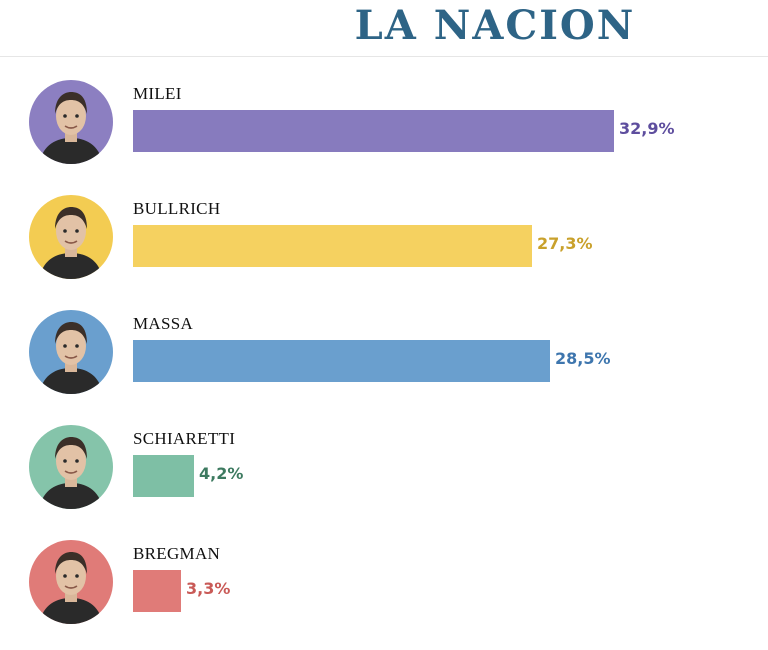 The width and height of the screenshot is (768, 650). Describe the element at coordinates (583, 358) in the screenshot. I see `value-label-massa: 28,5%` at that location.